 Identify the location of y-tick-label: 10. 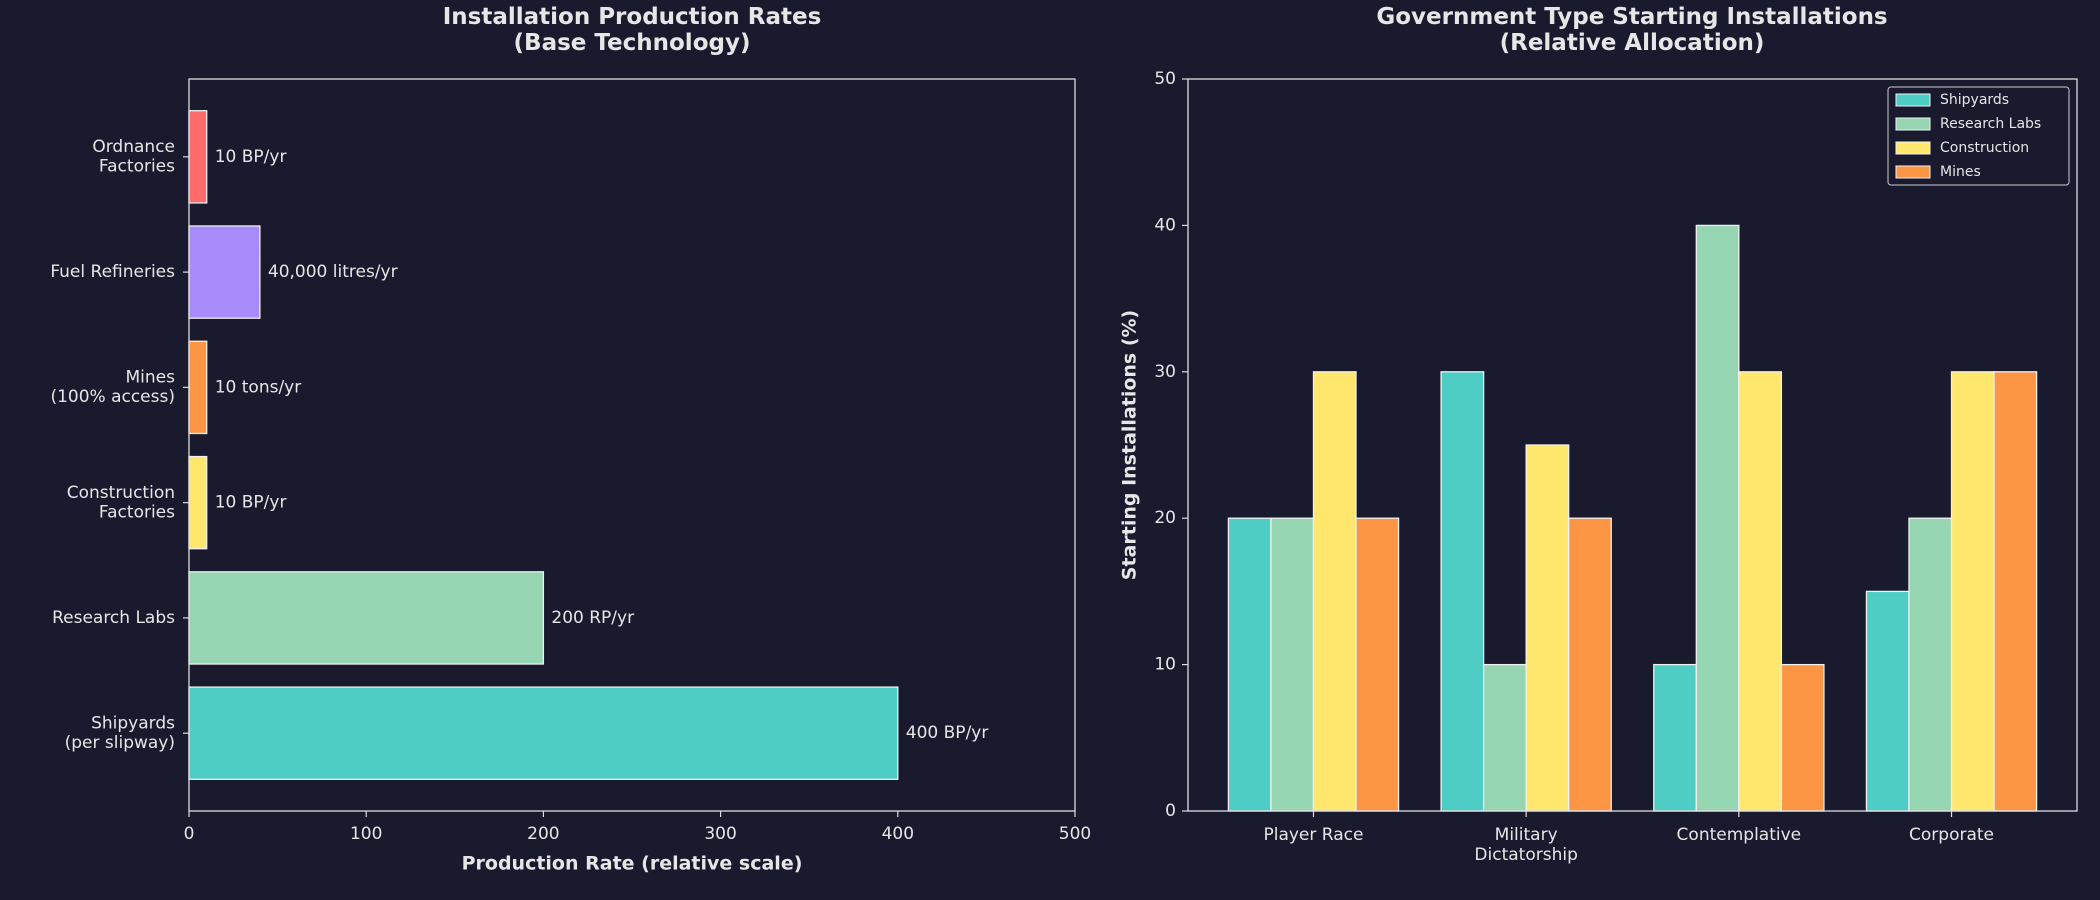
(1165, 665).